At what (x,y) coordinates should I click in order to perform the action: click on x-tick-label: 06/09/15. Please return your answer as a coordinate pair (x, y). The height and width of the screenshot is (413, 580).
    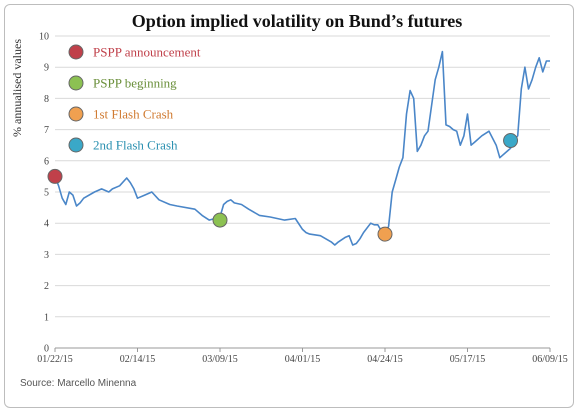
    Looking at the image, I should click on (550, 359).